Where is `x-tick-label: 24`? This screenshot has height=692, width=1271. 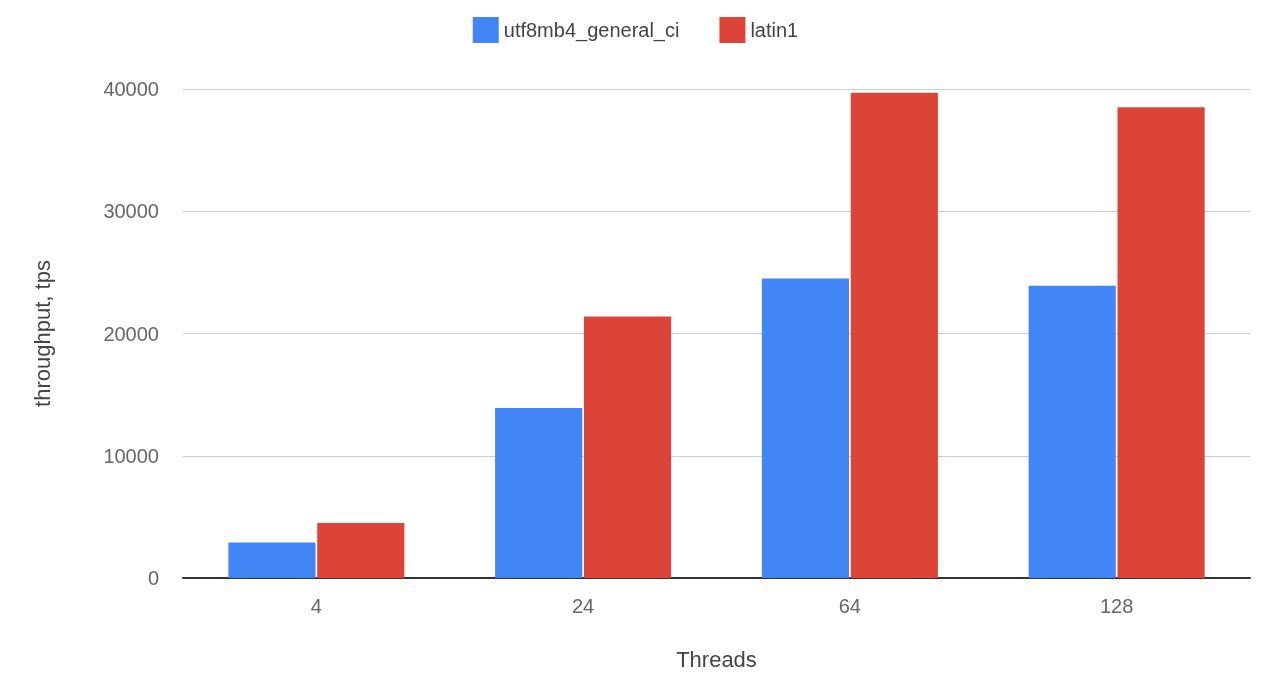 x-tick-label: 24 is located at coordinates (583, 606).